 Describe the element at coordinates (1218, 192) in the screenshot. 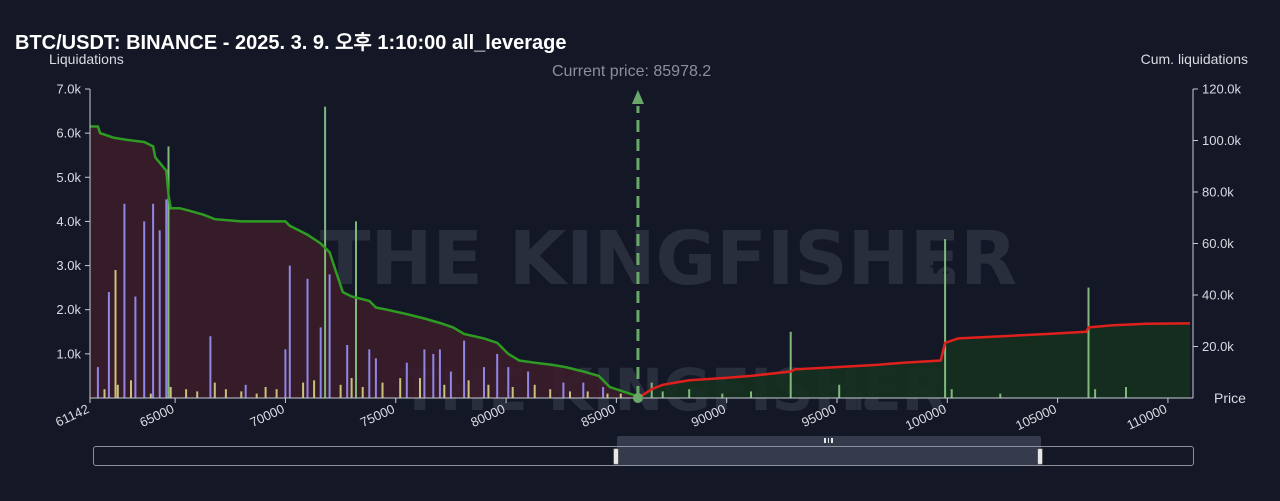

I see `right-tick-label: 80.0k` at that location.